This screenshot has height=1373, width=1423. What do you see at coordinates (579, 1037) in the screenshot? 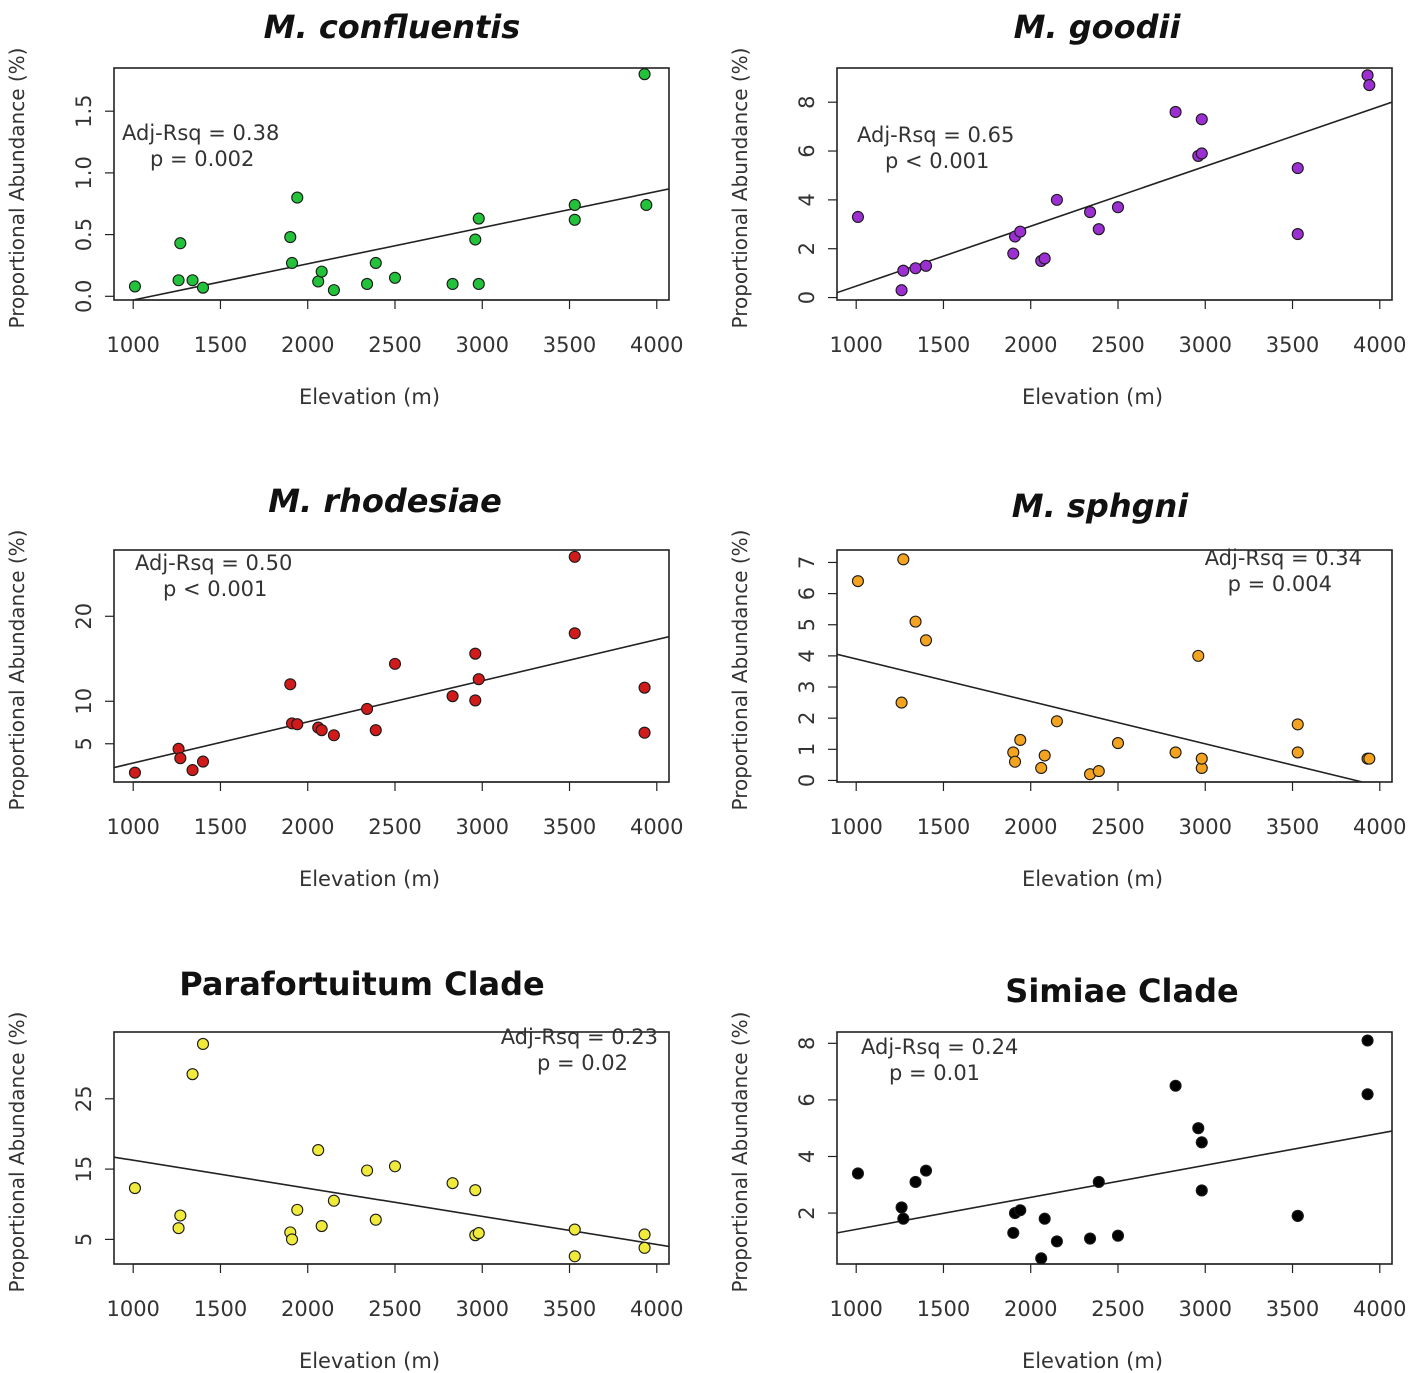
I see `adj-rsq-annotation: Adj-Rsq = 0.23` at bounding box center [579, 1037].